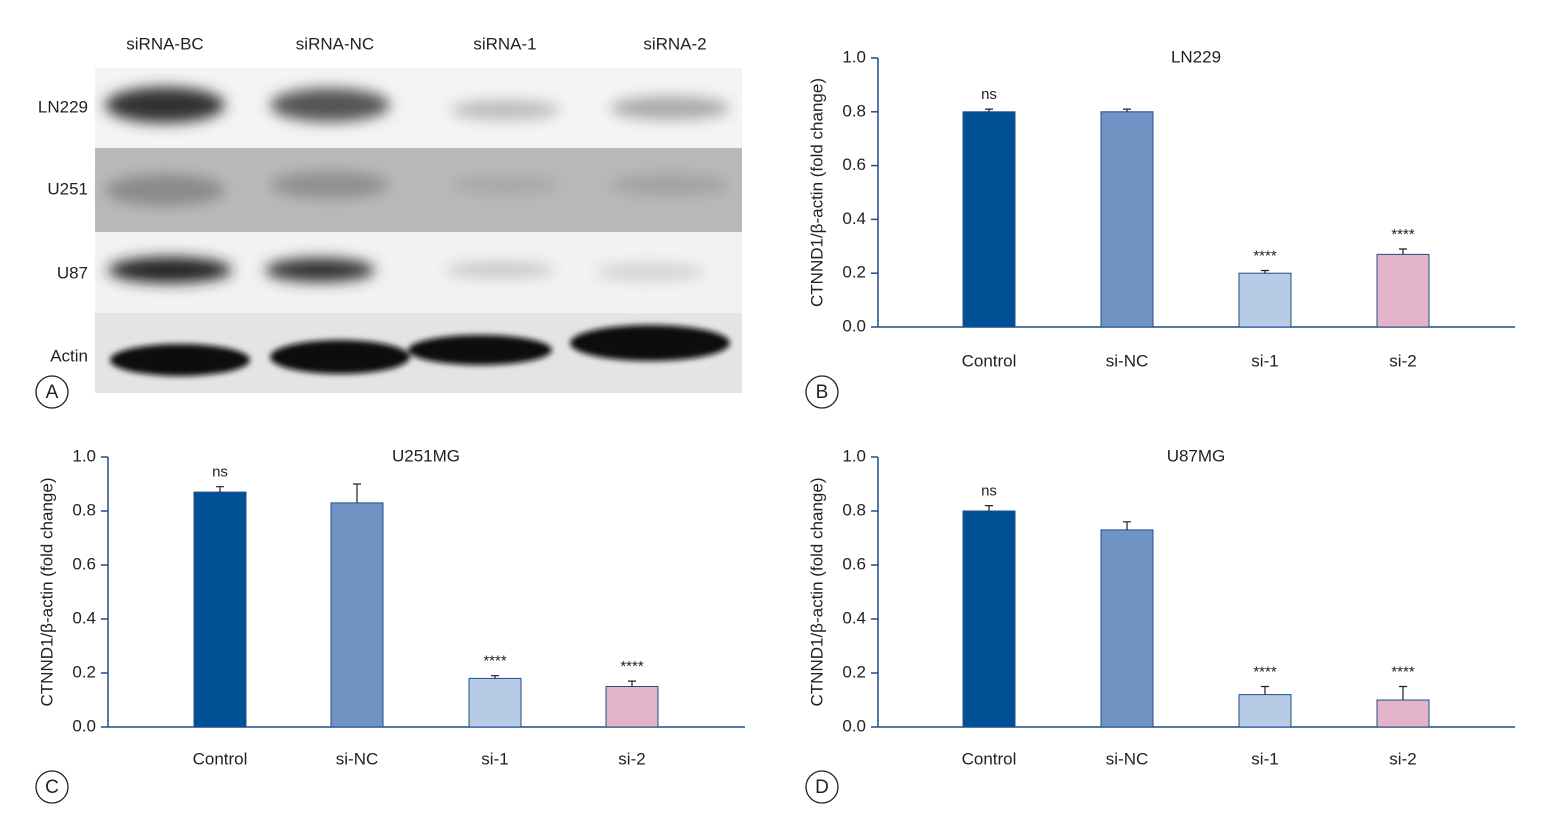 This screenshot has height=826, width=1545. What do you see at coordinates (417, 185) in the screenshot?
I see `bands` at bounding box center [417, 185].